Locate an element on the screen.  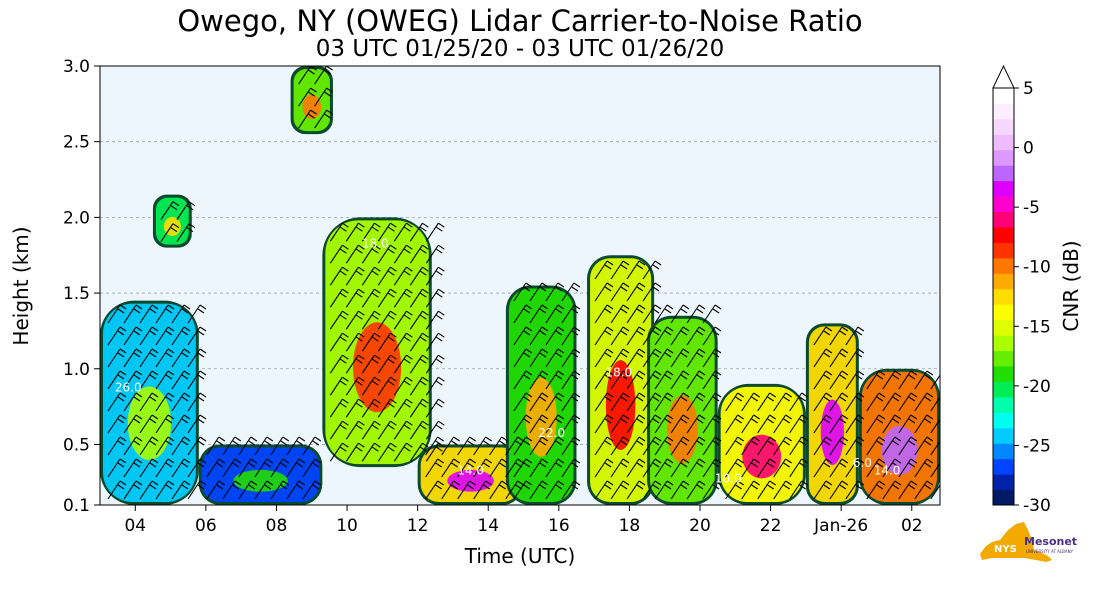
svg-text: NYS is located at coordinates (1005, 549).